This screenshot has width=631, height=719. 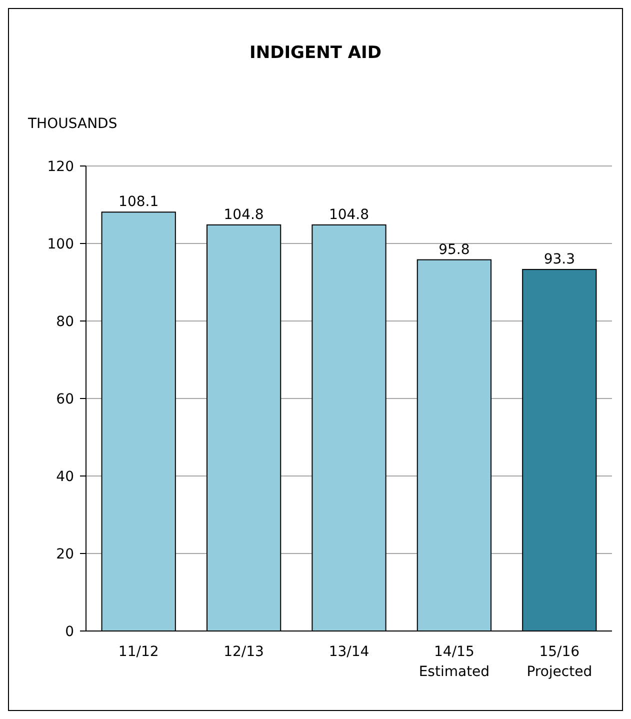 I want to click on y-tick-label: 0, so click(x=69, y=632).